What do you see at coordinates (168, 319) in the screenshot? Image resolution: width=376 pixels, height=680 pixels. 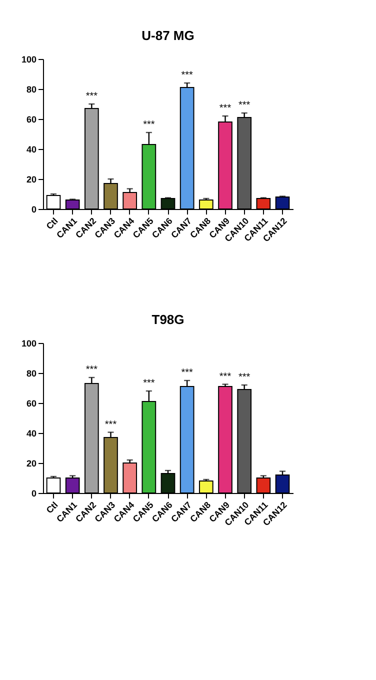 I see `chart-title: T98G` at bounding box center [168, 319].